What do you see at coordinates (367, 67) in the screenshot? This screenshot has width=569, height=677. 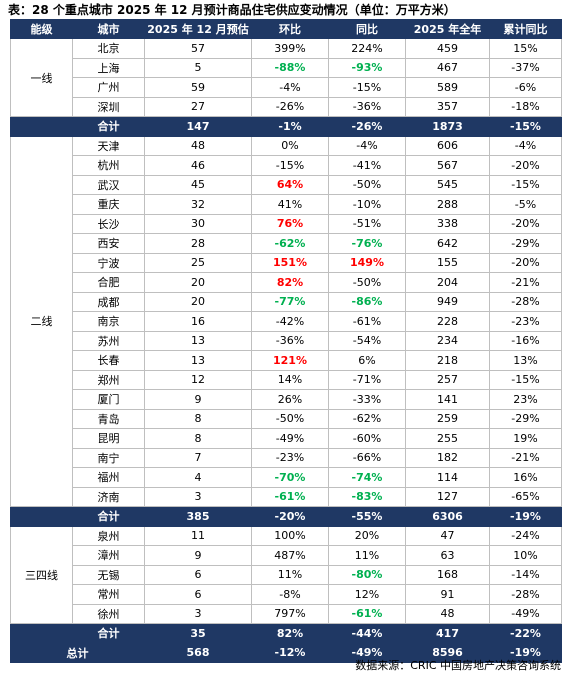 I see `yoy-cell: -93%` at bounding box center [367, 67].